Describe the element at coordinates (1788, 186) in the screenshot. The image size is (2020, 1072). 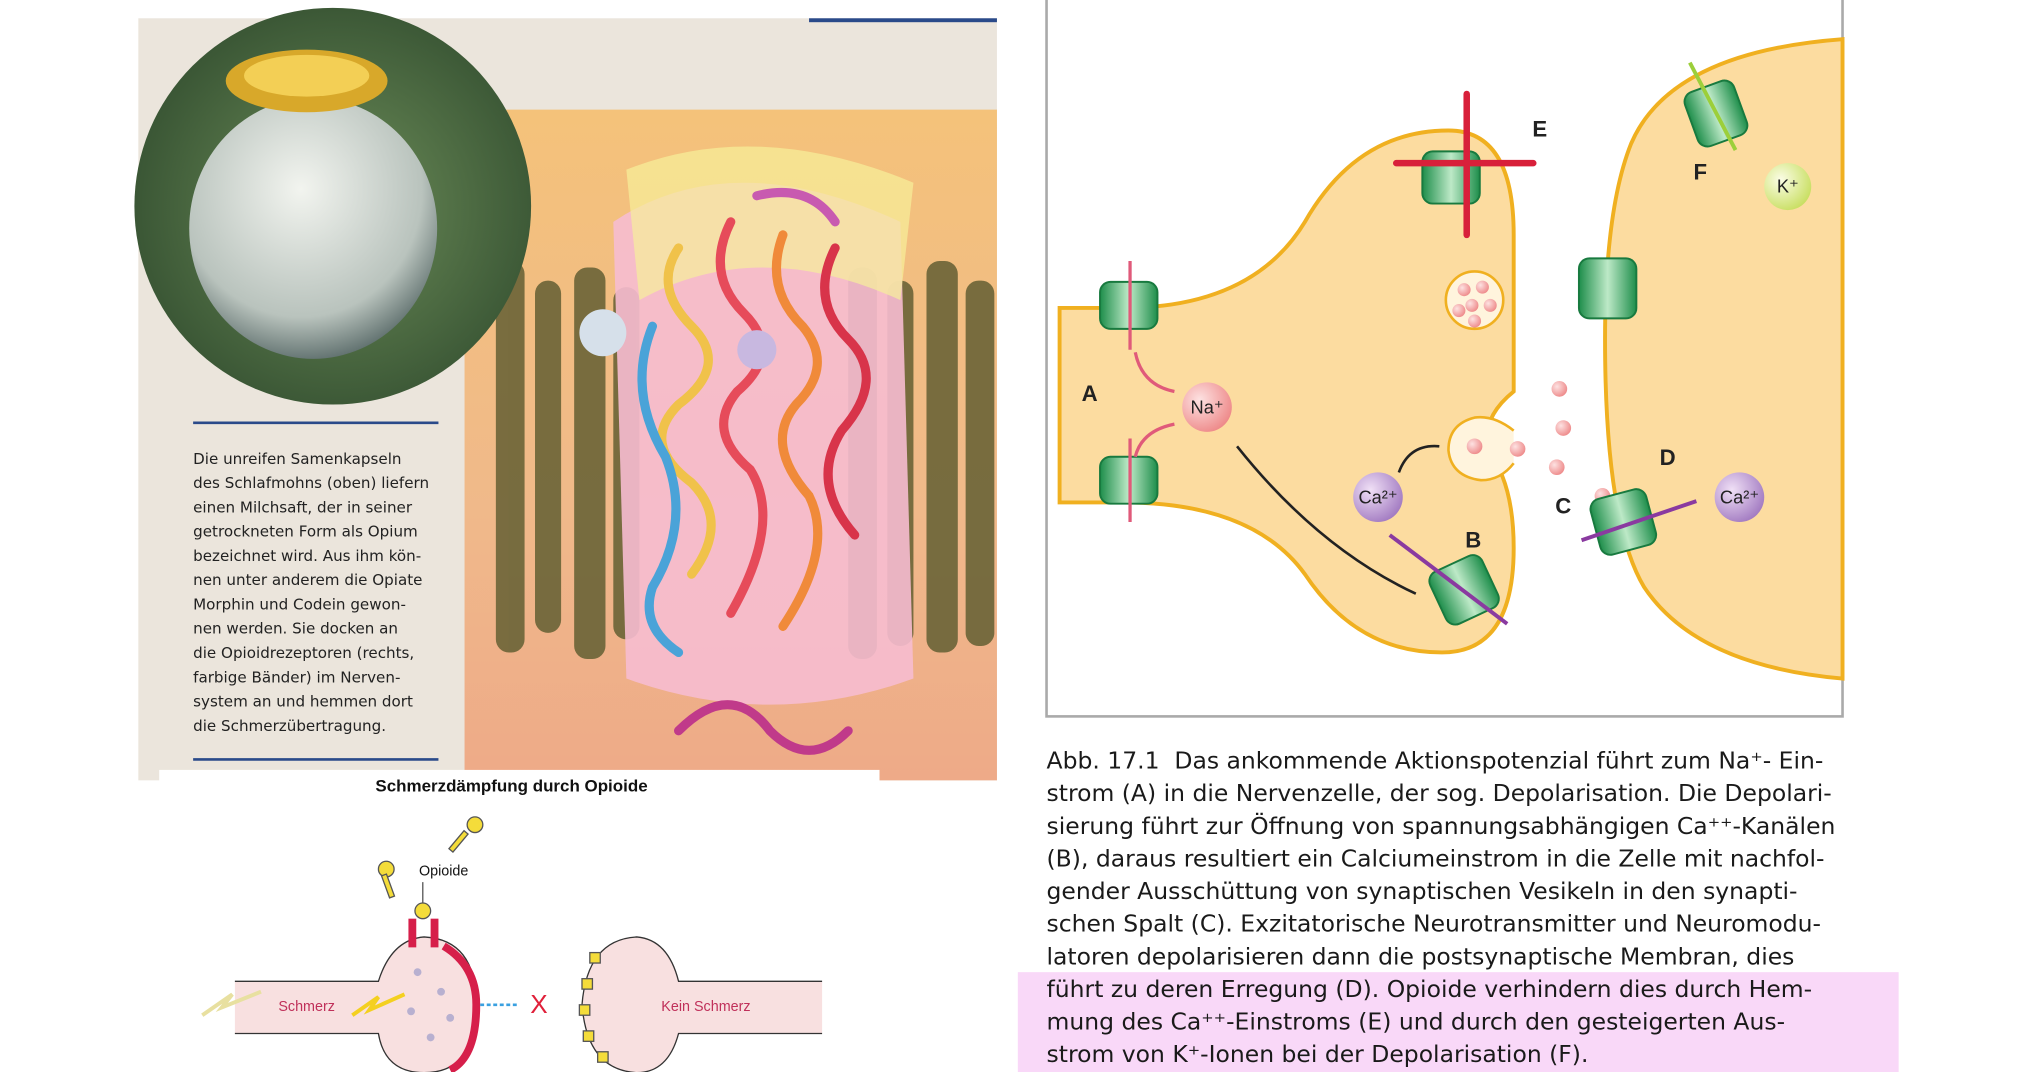
I see `k-ion: K⁺` at that location.